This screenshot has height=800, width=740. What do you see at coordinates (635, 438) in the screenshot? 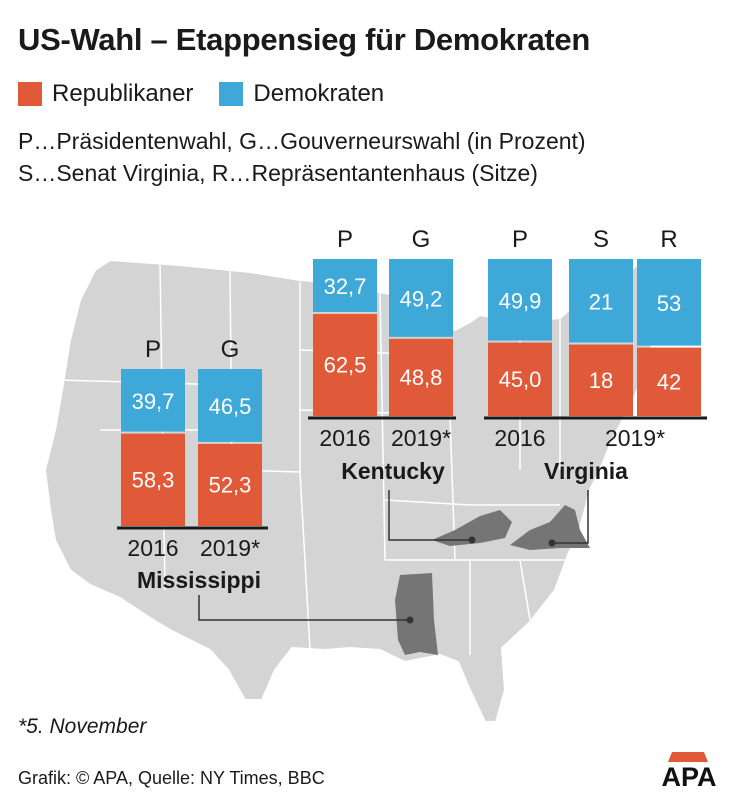
I see `year-label-virginia-1: 2019*` at bounding box center [635, 438].